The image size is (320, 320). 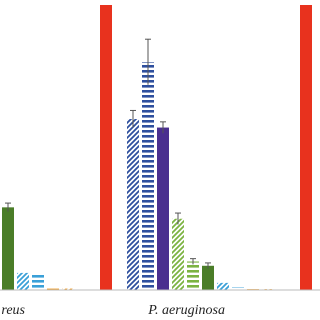 What do you see at coordinates (13, 310) in the screenshot?
I see `x-tick-label: reus` at bounding box center [13, 310].